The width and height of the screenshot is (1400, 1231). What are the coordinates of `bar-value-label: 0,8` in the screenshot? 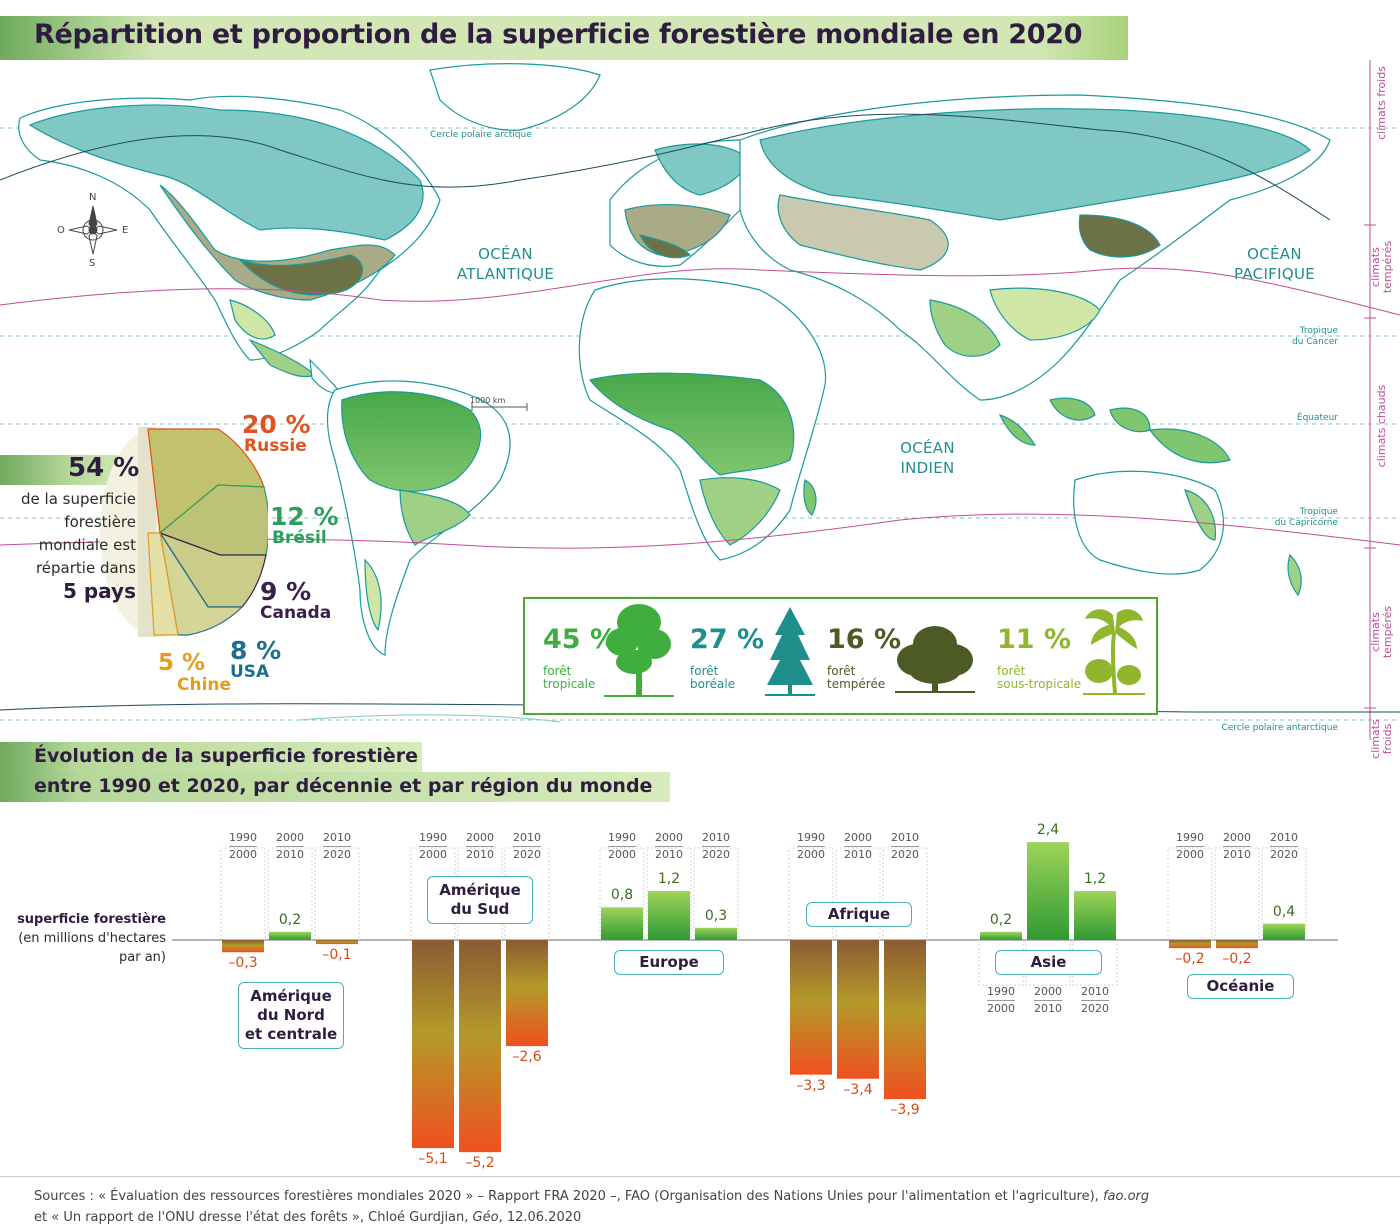 It's located at (622, 895).